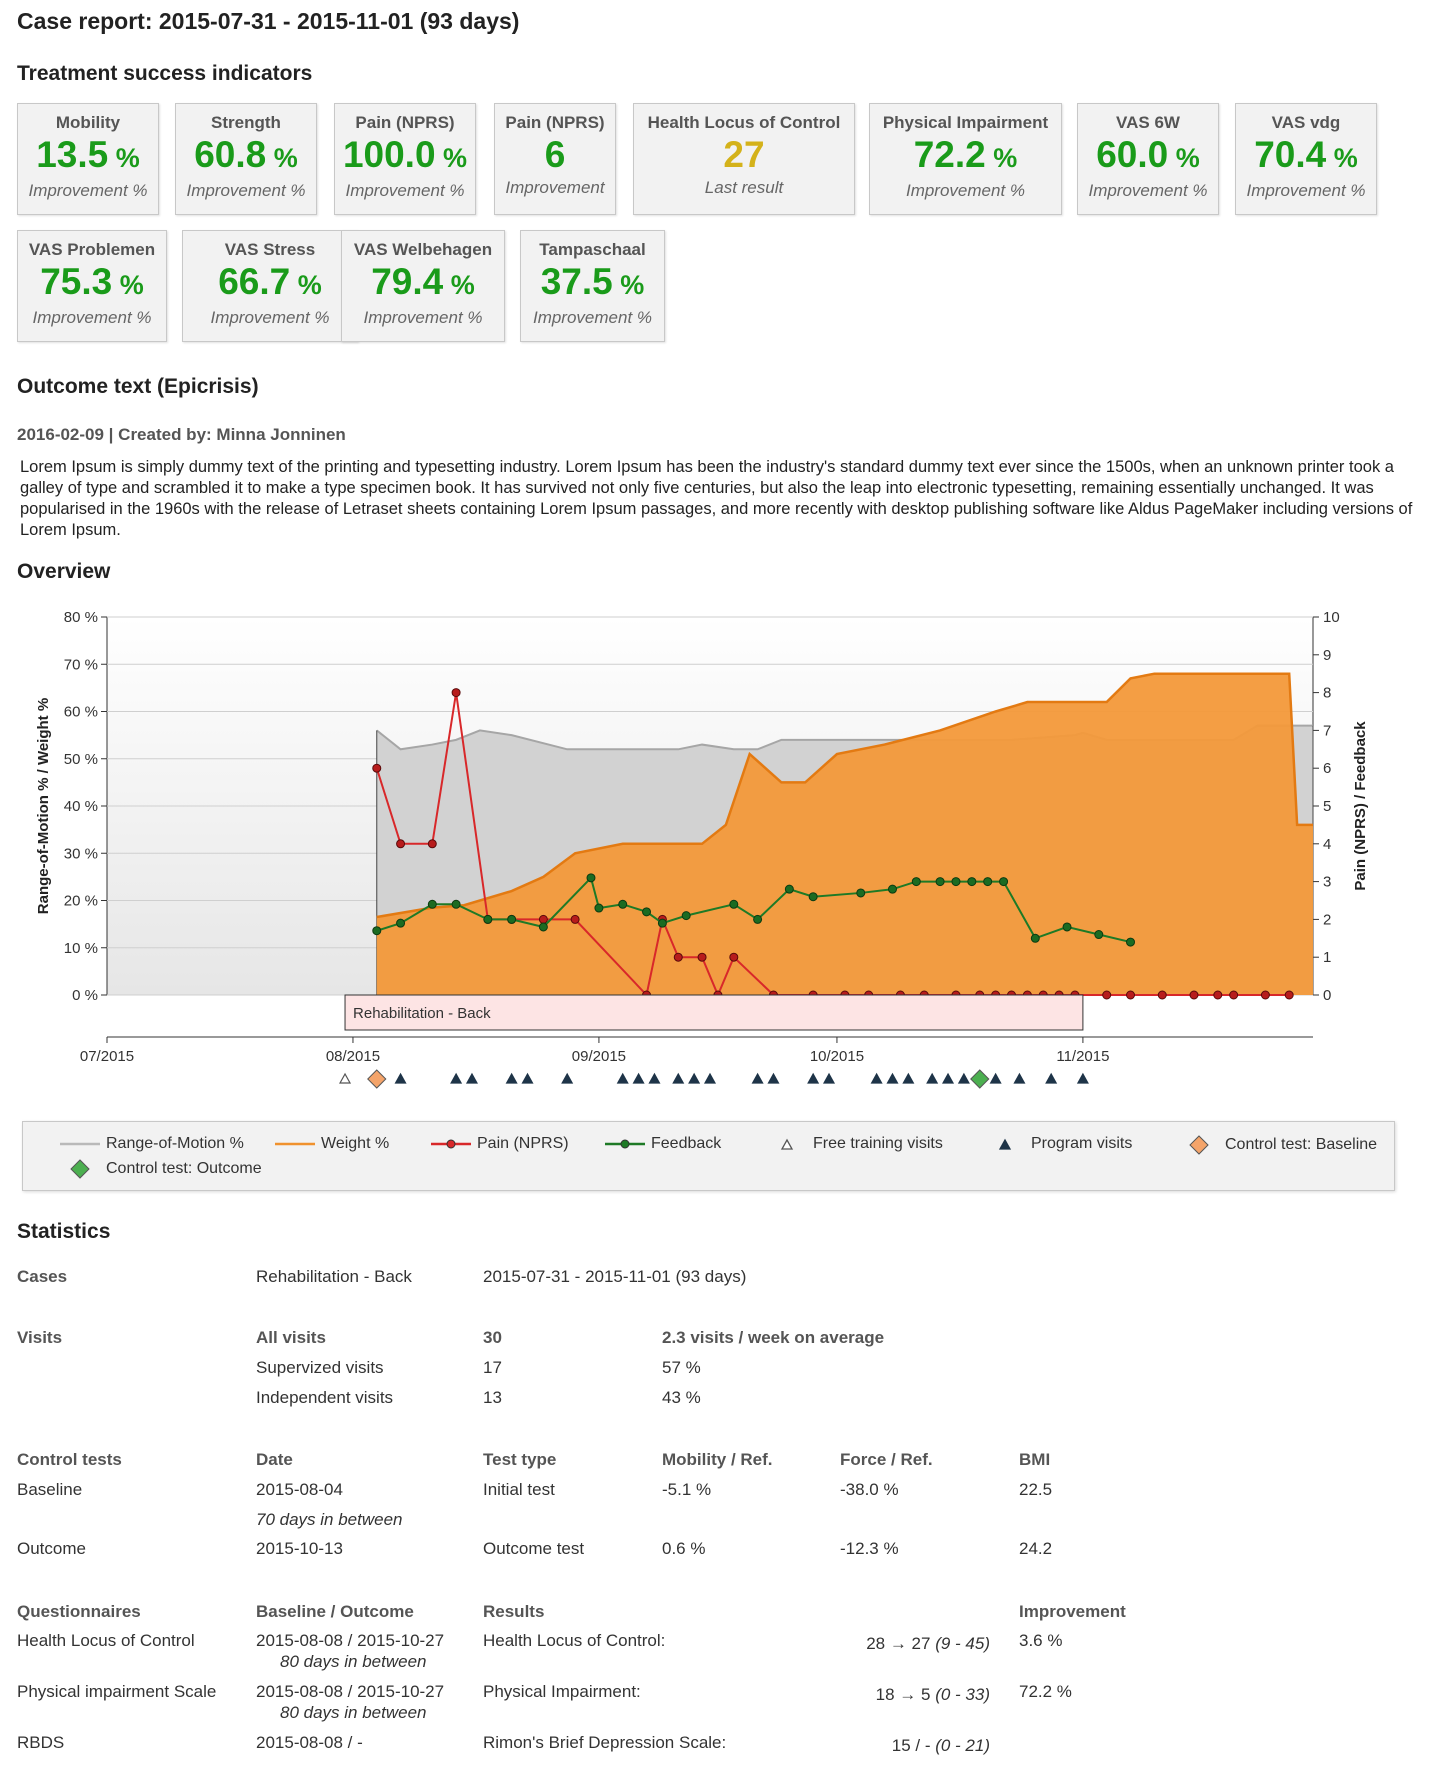 The image size is (1430, 1777). Describe the element at coordinates (345, 1078) in the screenshot. I see `free-training-visit-marker` at that location.